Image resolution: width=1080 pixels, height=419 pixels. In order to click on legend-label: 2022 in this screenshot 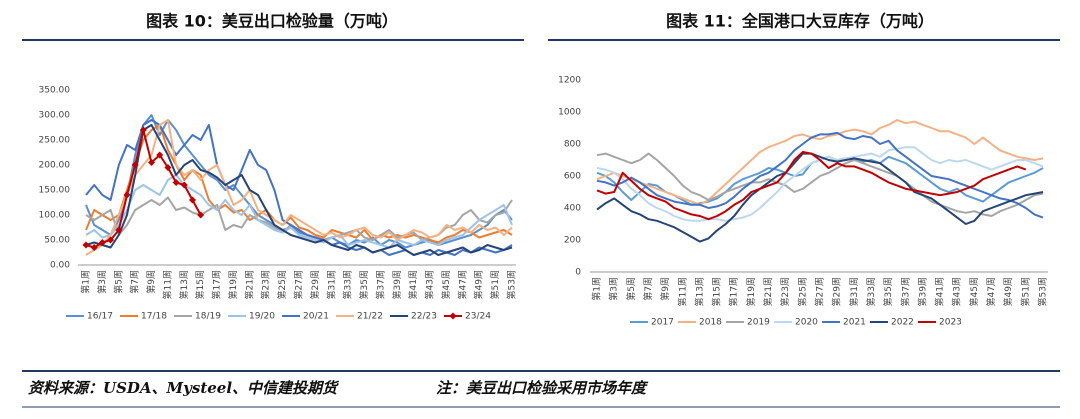, I will do `click(902, 323)`.